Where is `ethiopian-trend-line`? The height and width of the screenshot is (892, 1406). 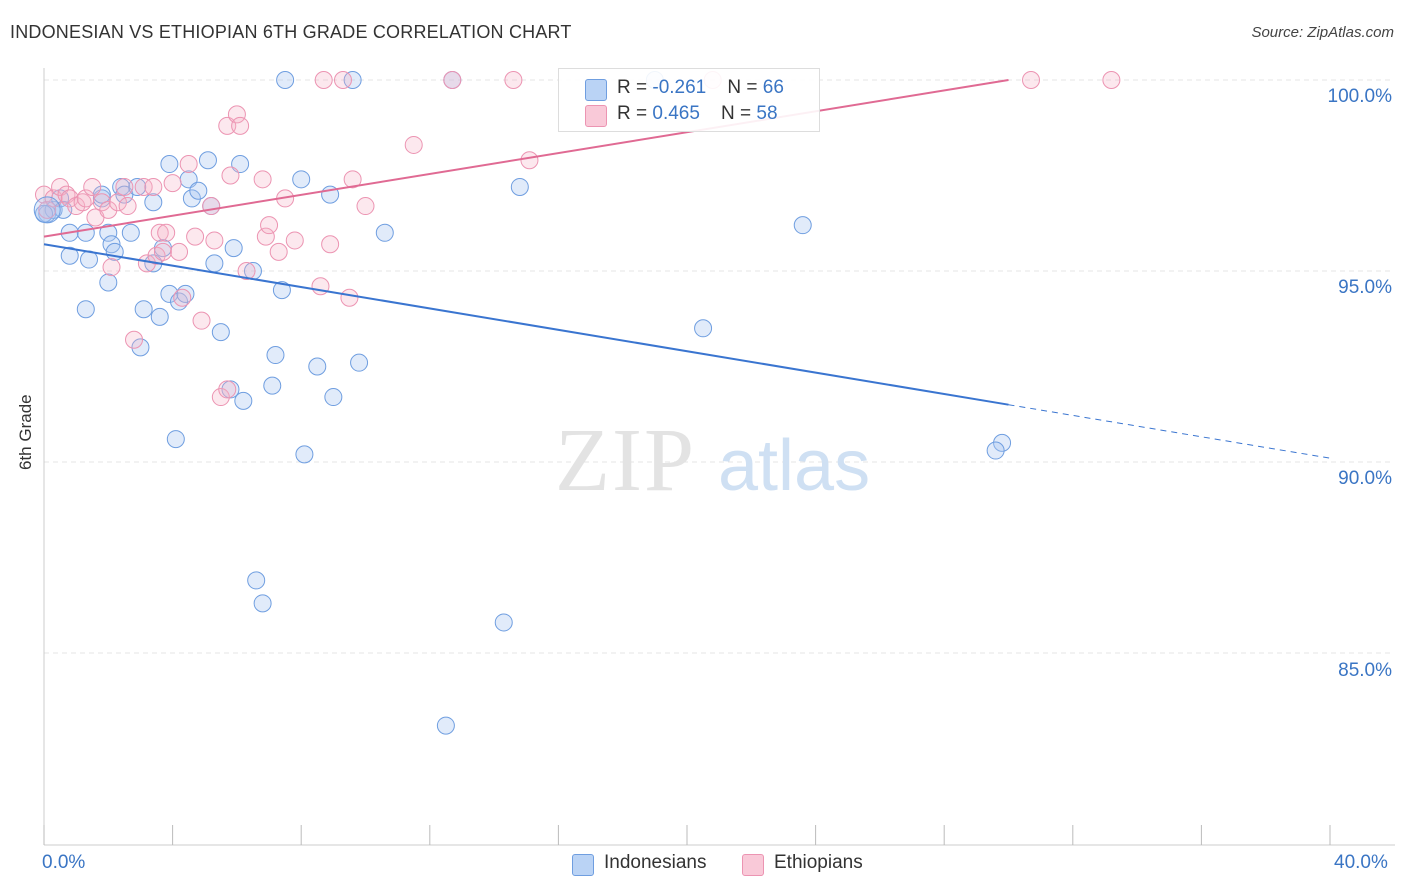
ethiopian-trend-line is located at coordinates (526, 158).